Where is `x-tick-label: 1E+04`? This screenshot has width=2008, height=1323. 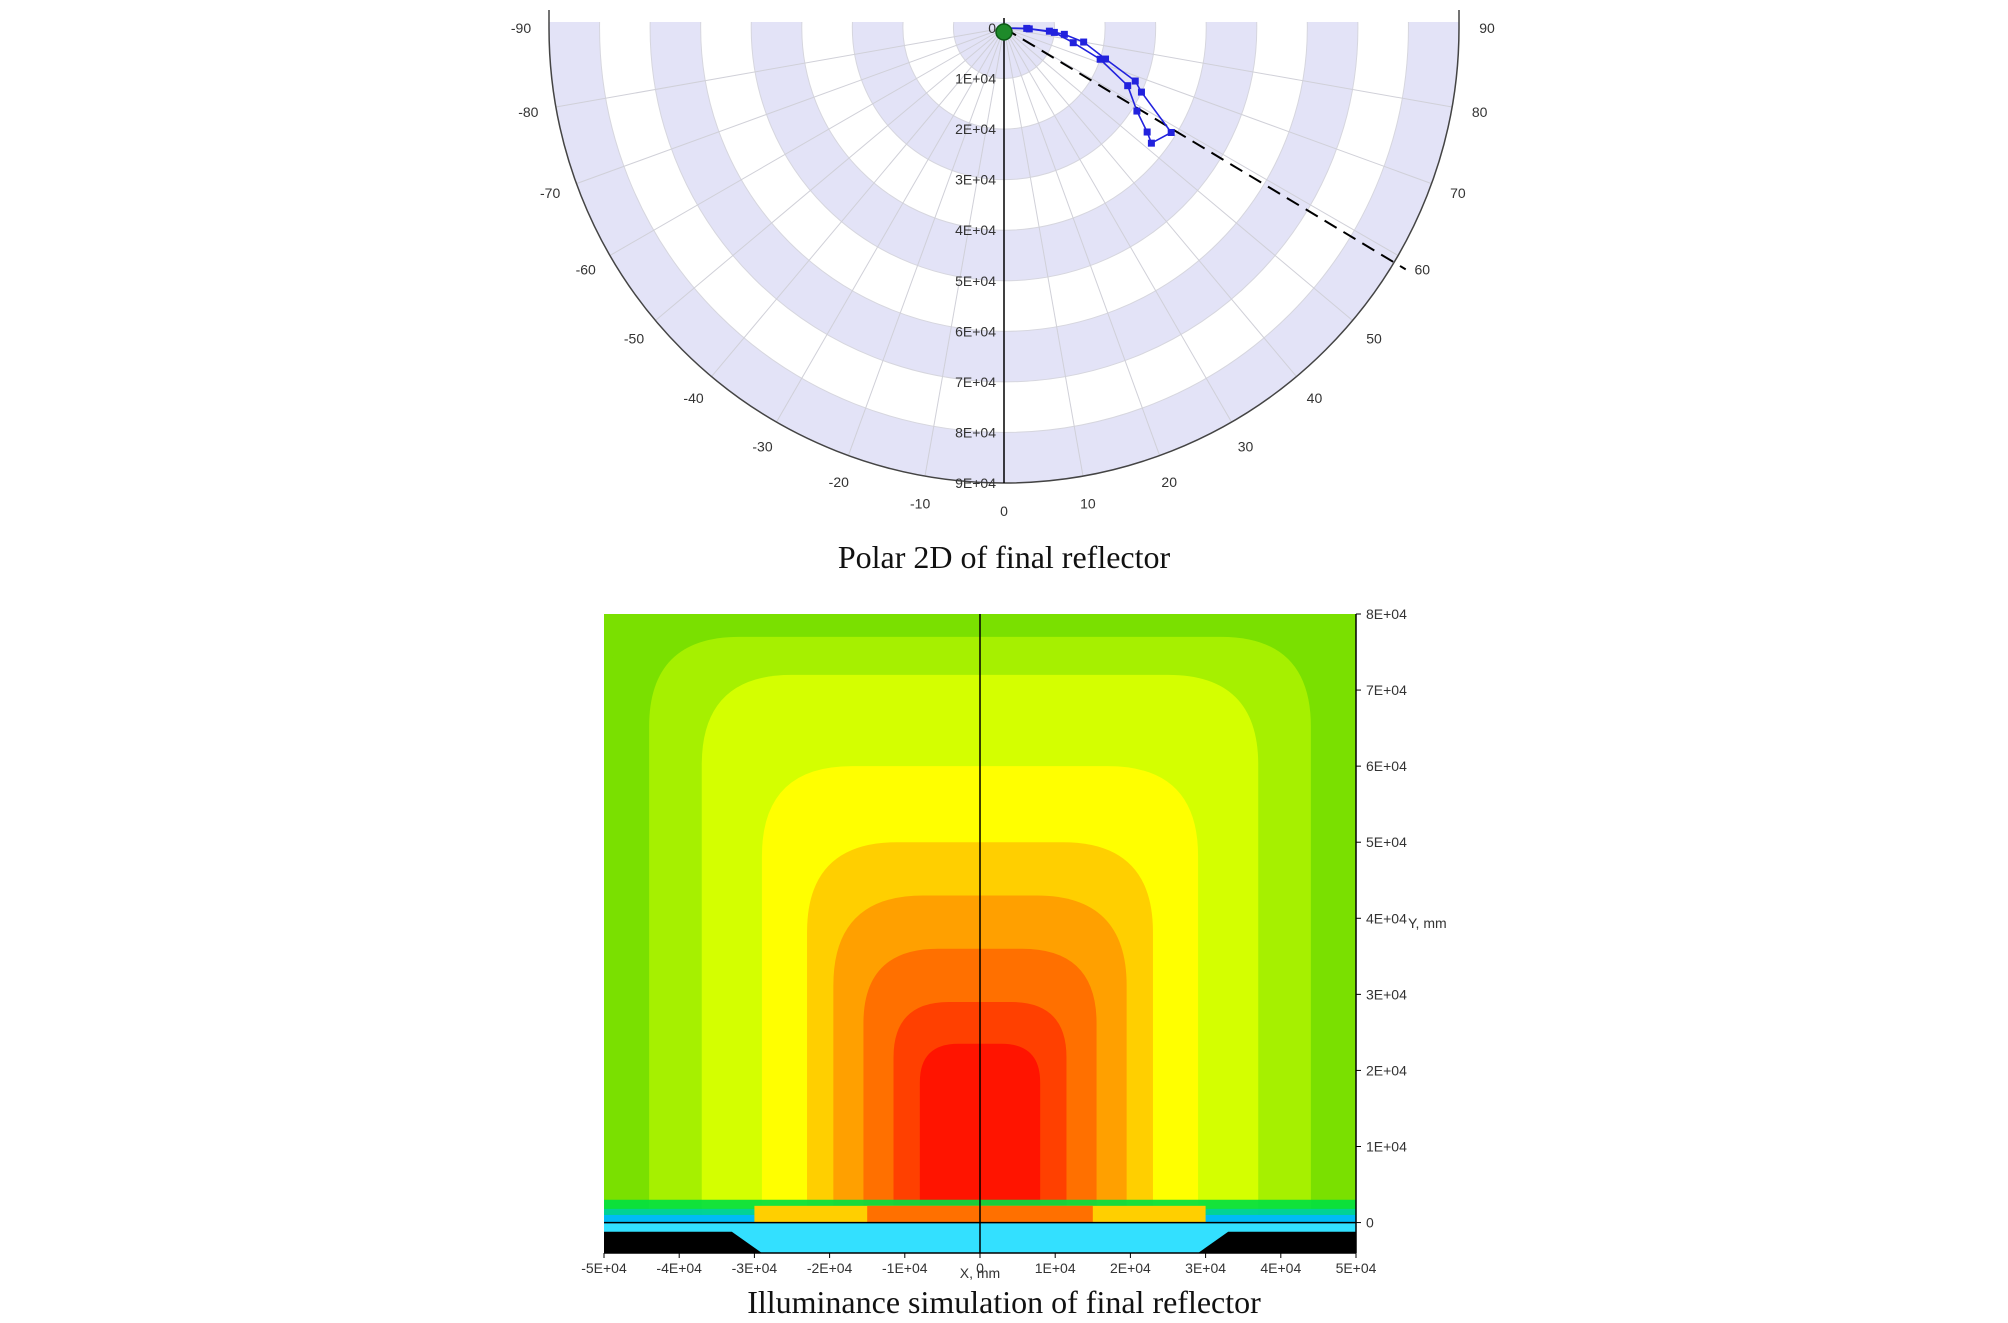
x-tick-label: 1E+04 is located at coordinates (1055, 1268).